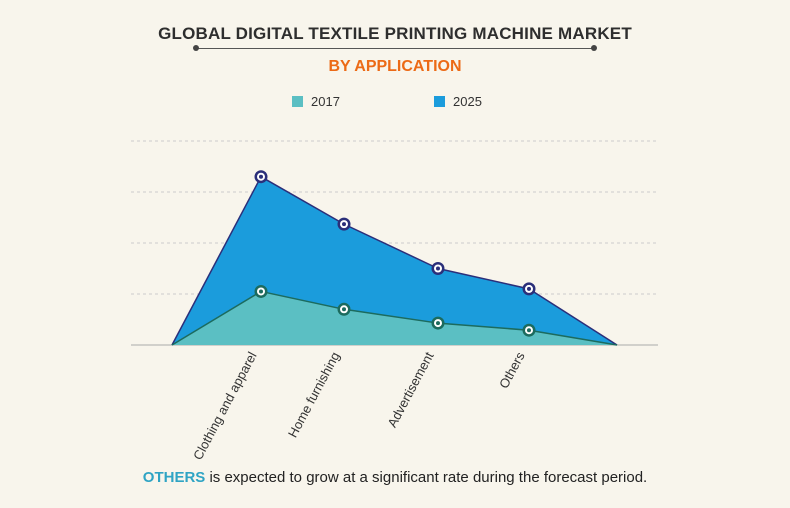 Image resolution: width=790 pixels, height=508 pixels. What do you see at coordinates (196, 48) in the screenshot?
I see `divider-left-dot` at bounding box center [196, 48].